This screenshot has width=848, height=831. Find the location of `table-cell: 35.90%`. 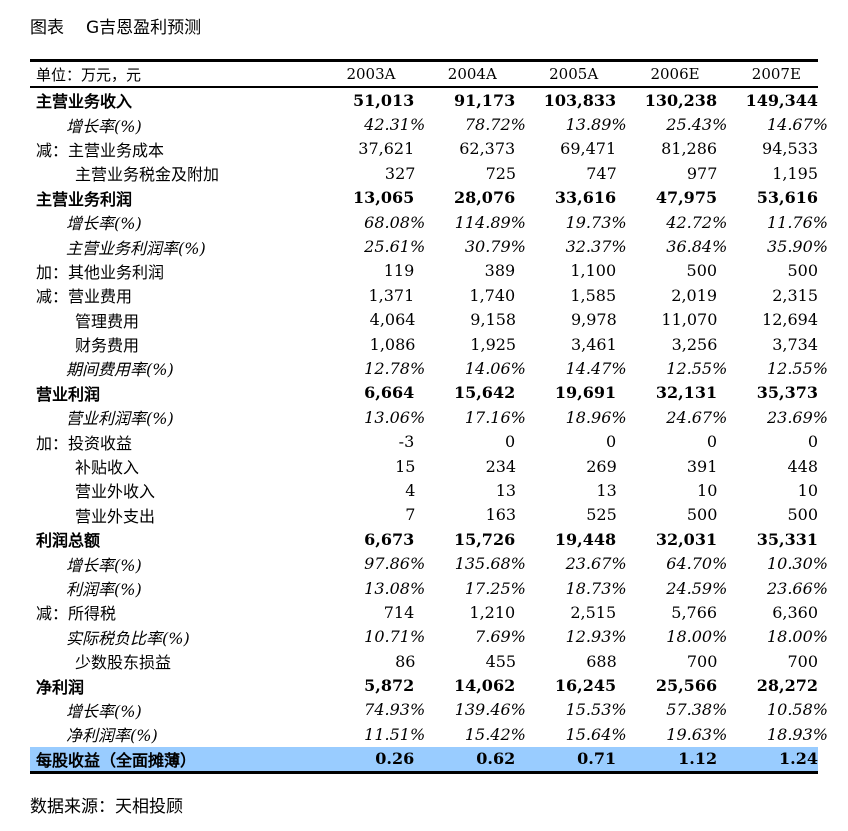

table-cell: 35.90% is located at coordinates (797, 247).